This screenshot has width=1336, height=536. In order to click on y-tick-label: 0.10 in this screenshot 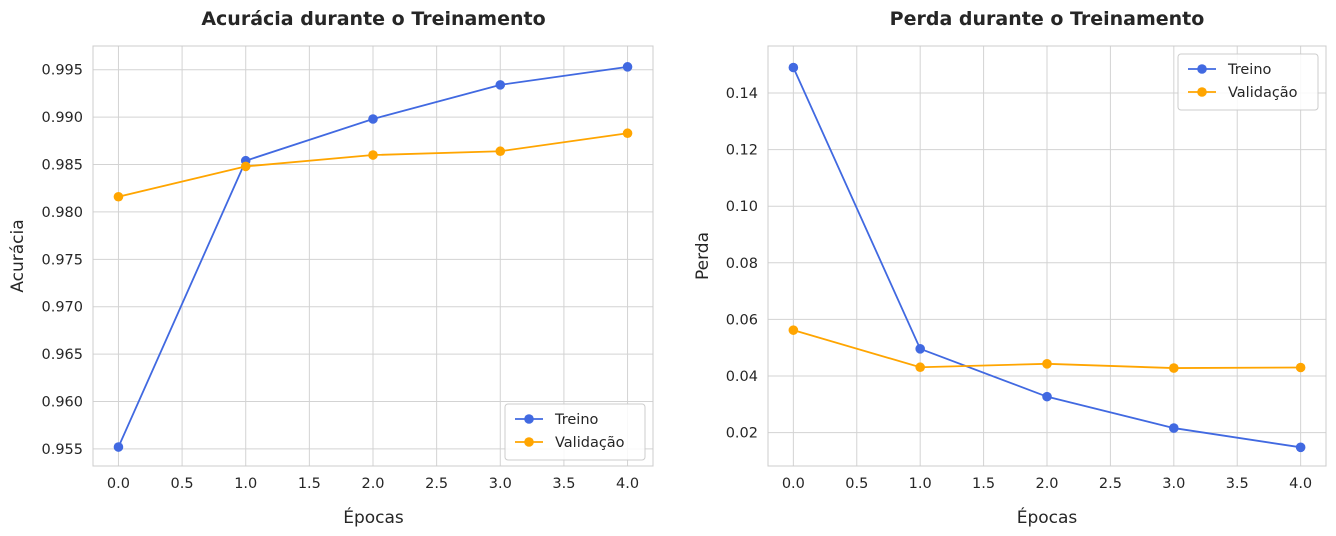, I will do `click(742, 207)`.